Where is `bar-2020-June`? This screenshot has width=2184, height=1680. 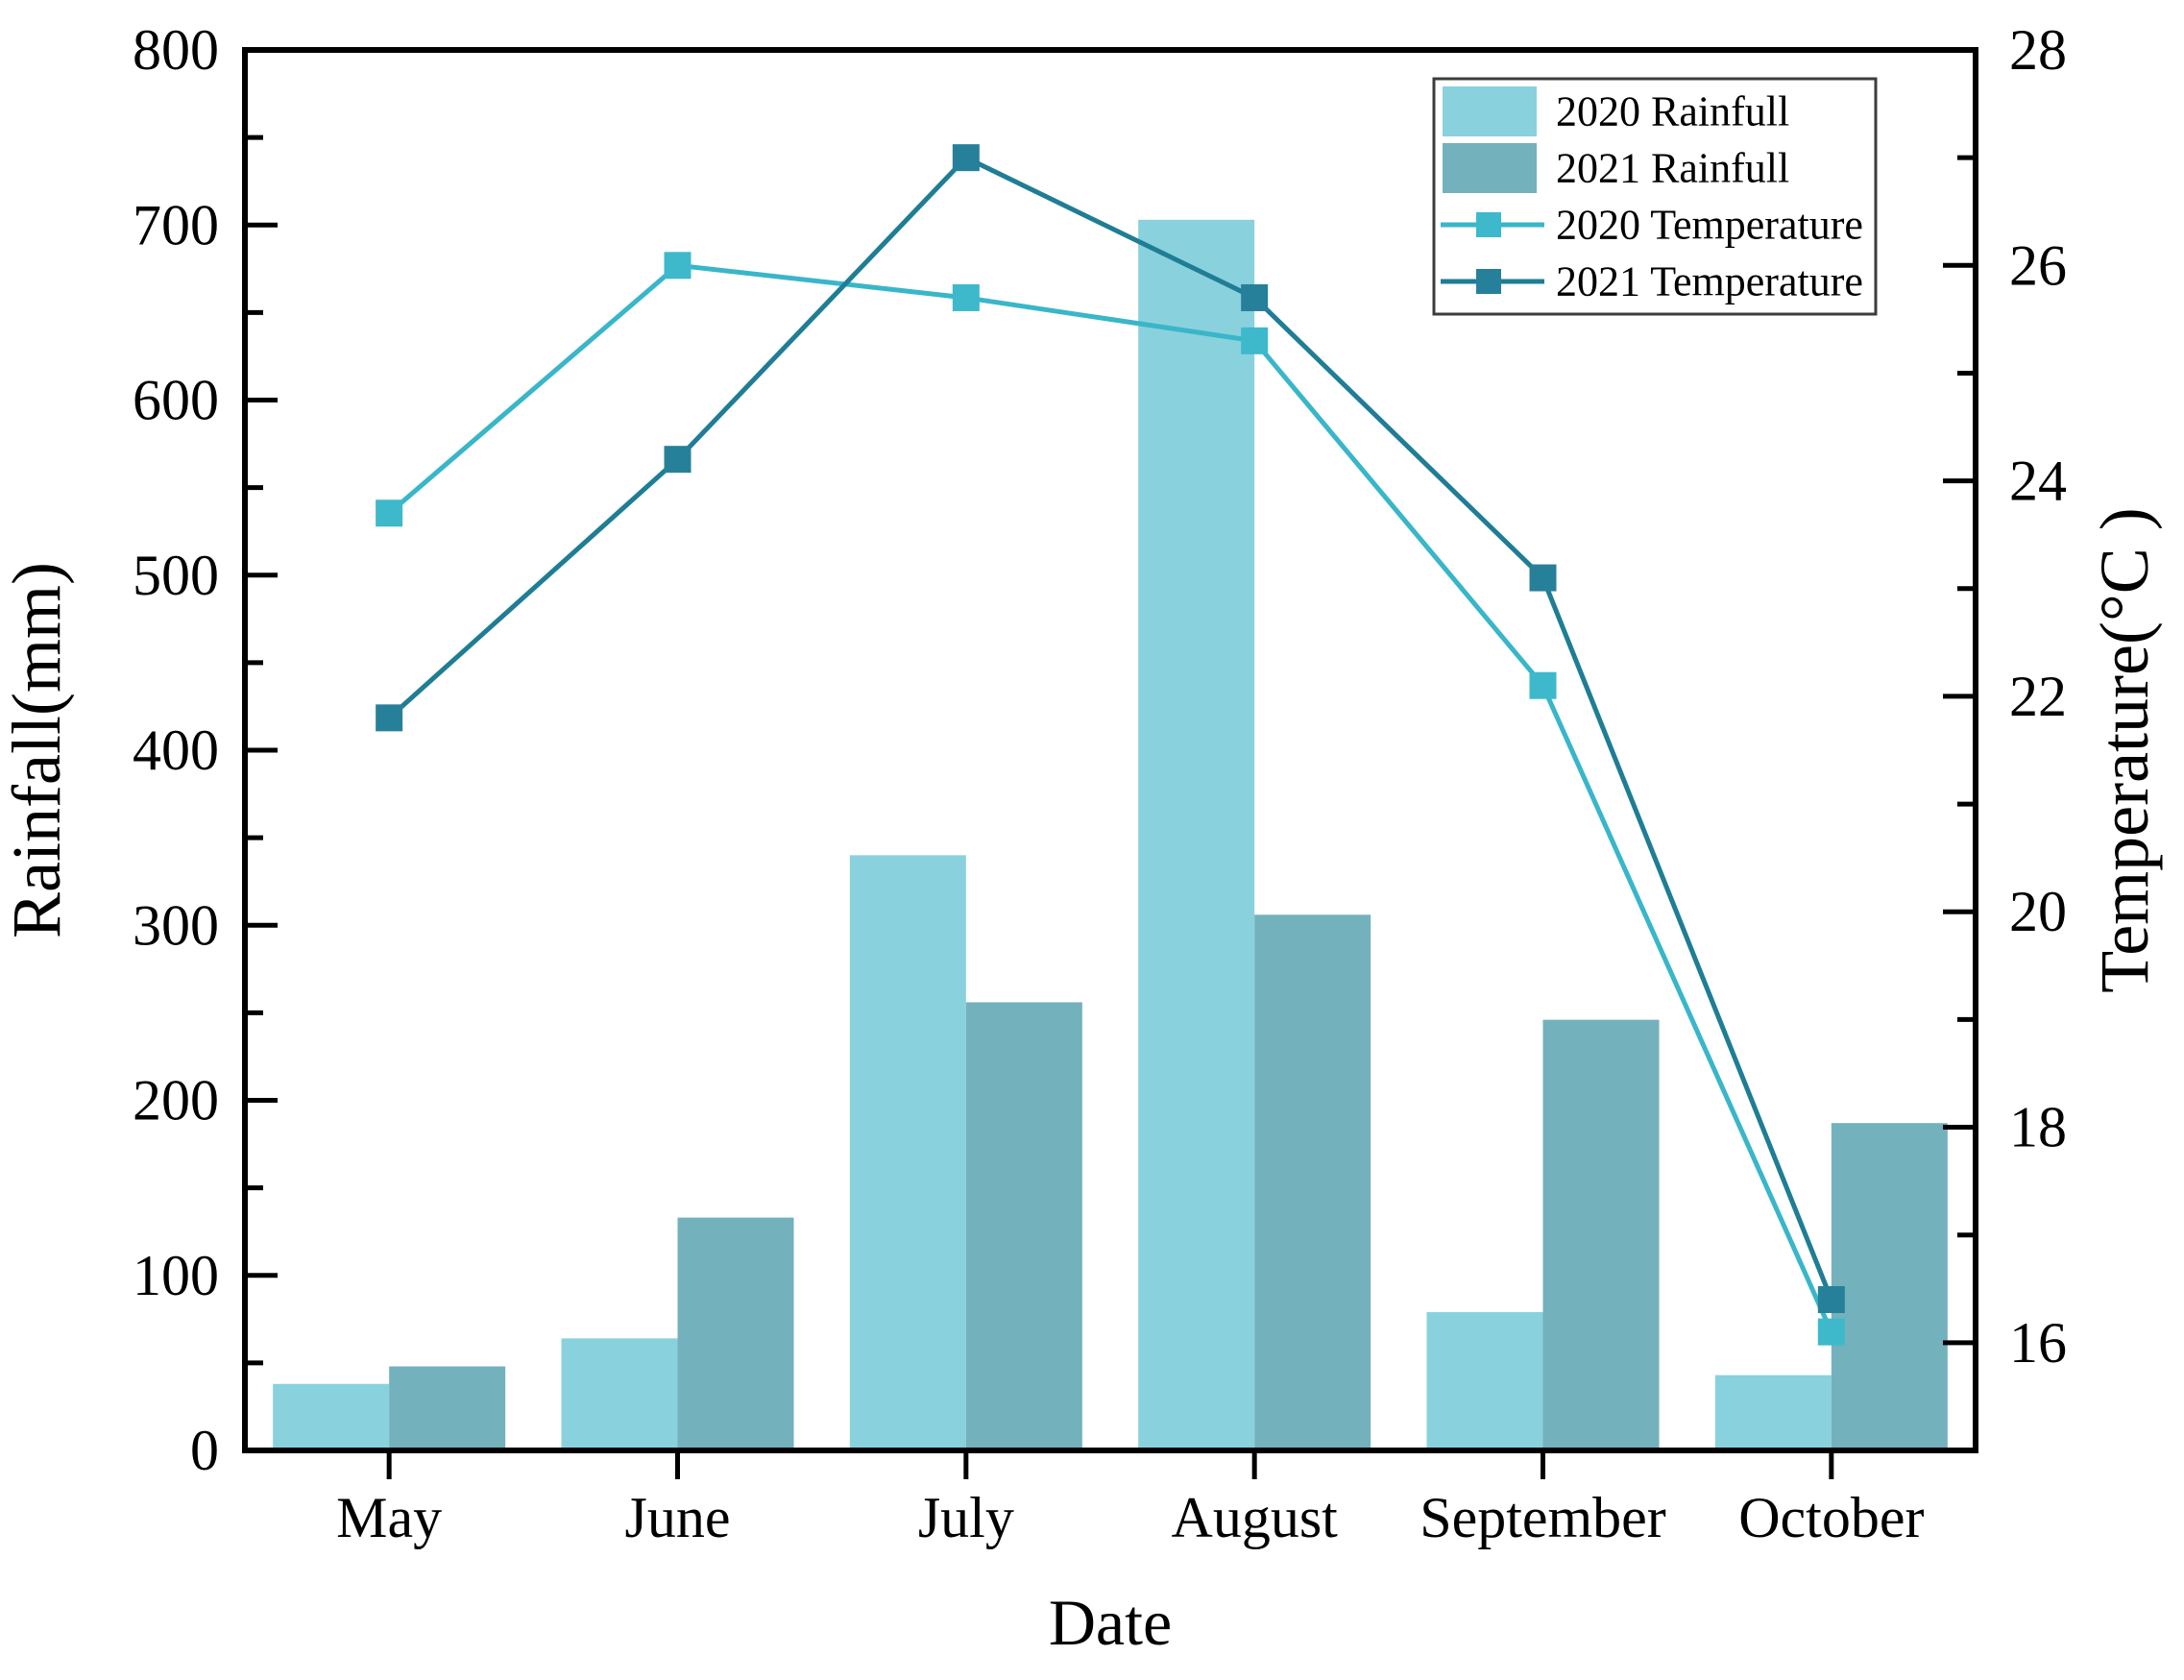
bar-2020-June is located at coordinates (619, 1394).